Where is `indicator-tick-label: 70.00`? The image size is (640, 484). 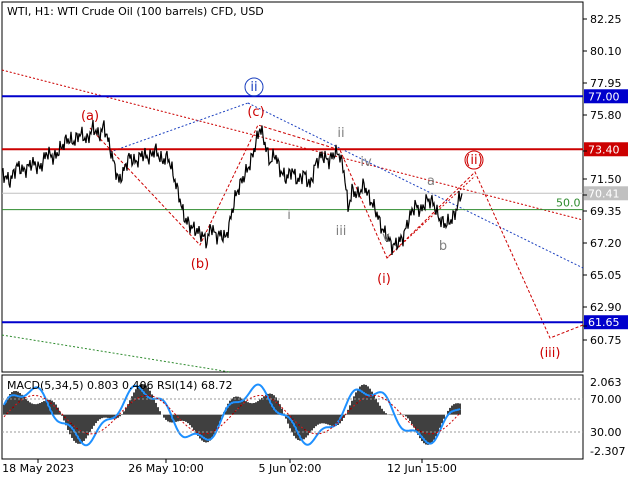 indicator-tick-label: 70.00 is located at coordinates (606, 399).